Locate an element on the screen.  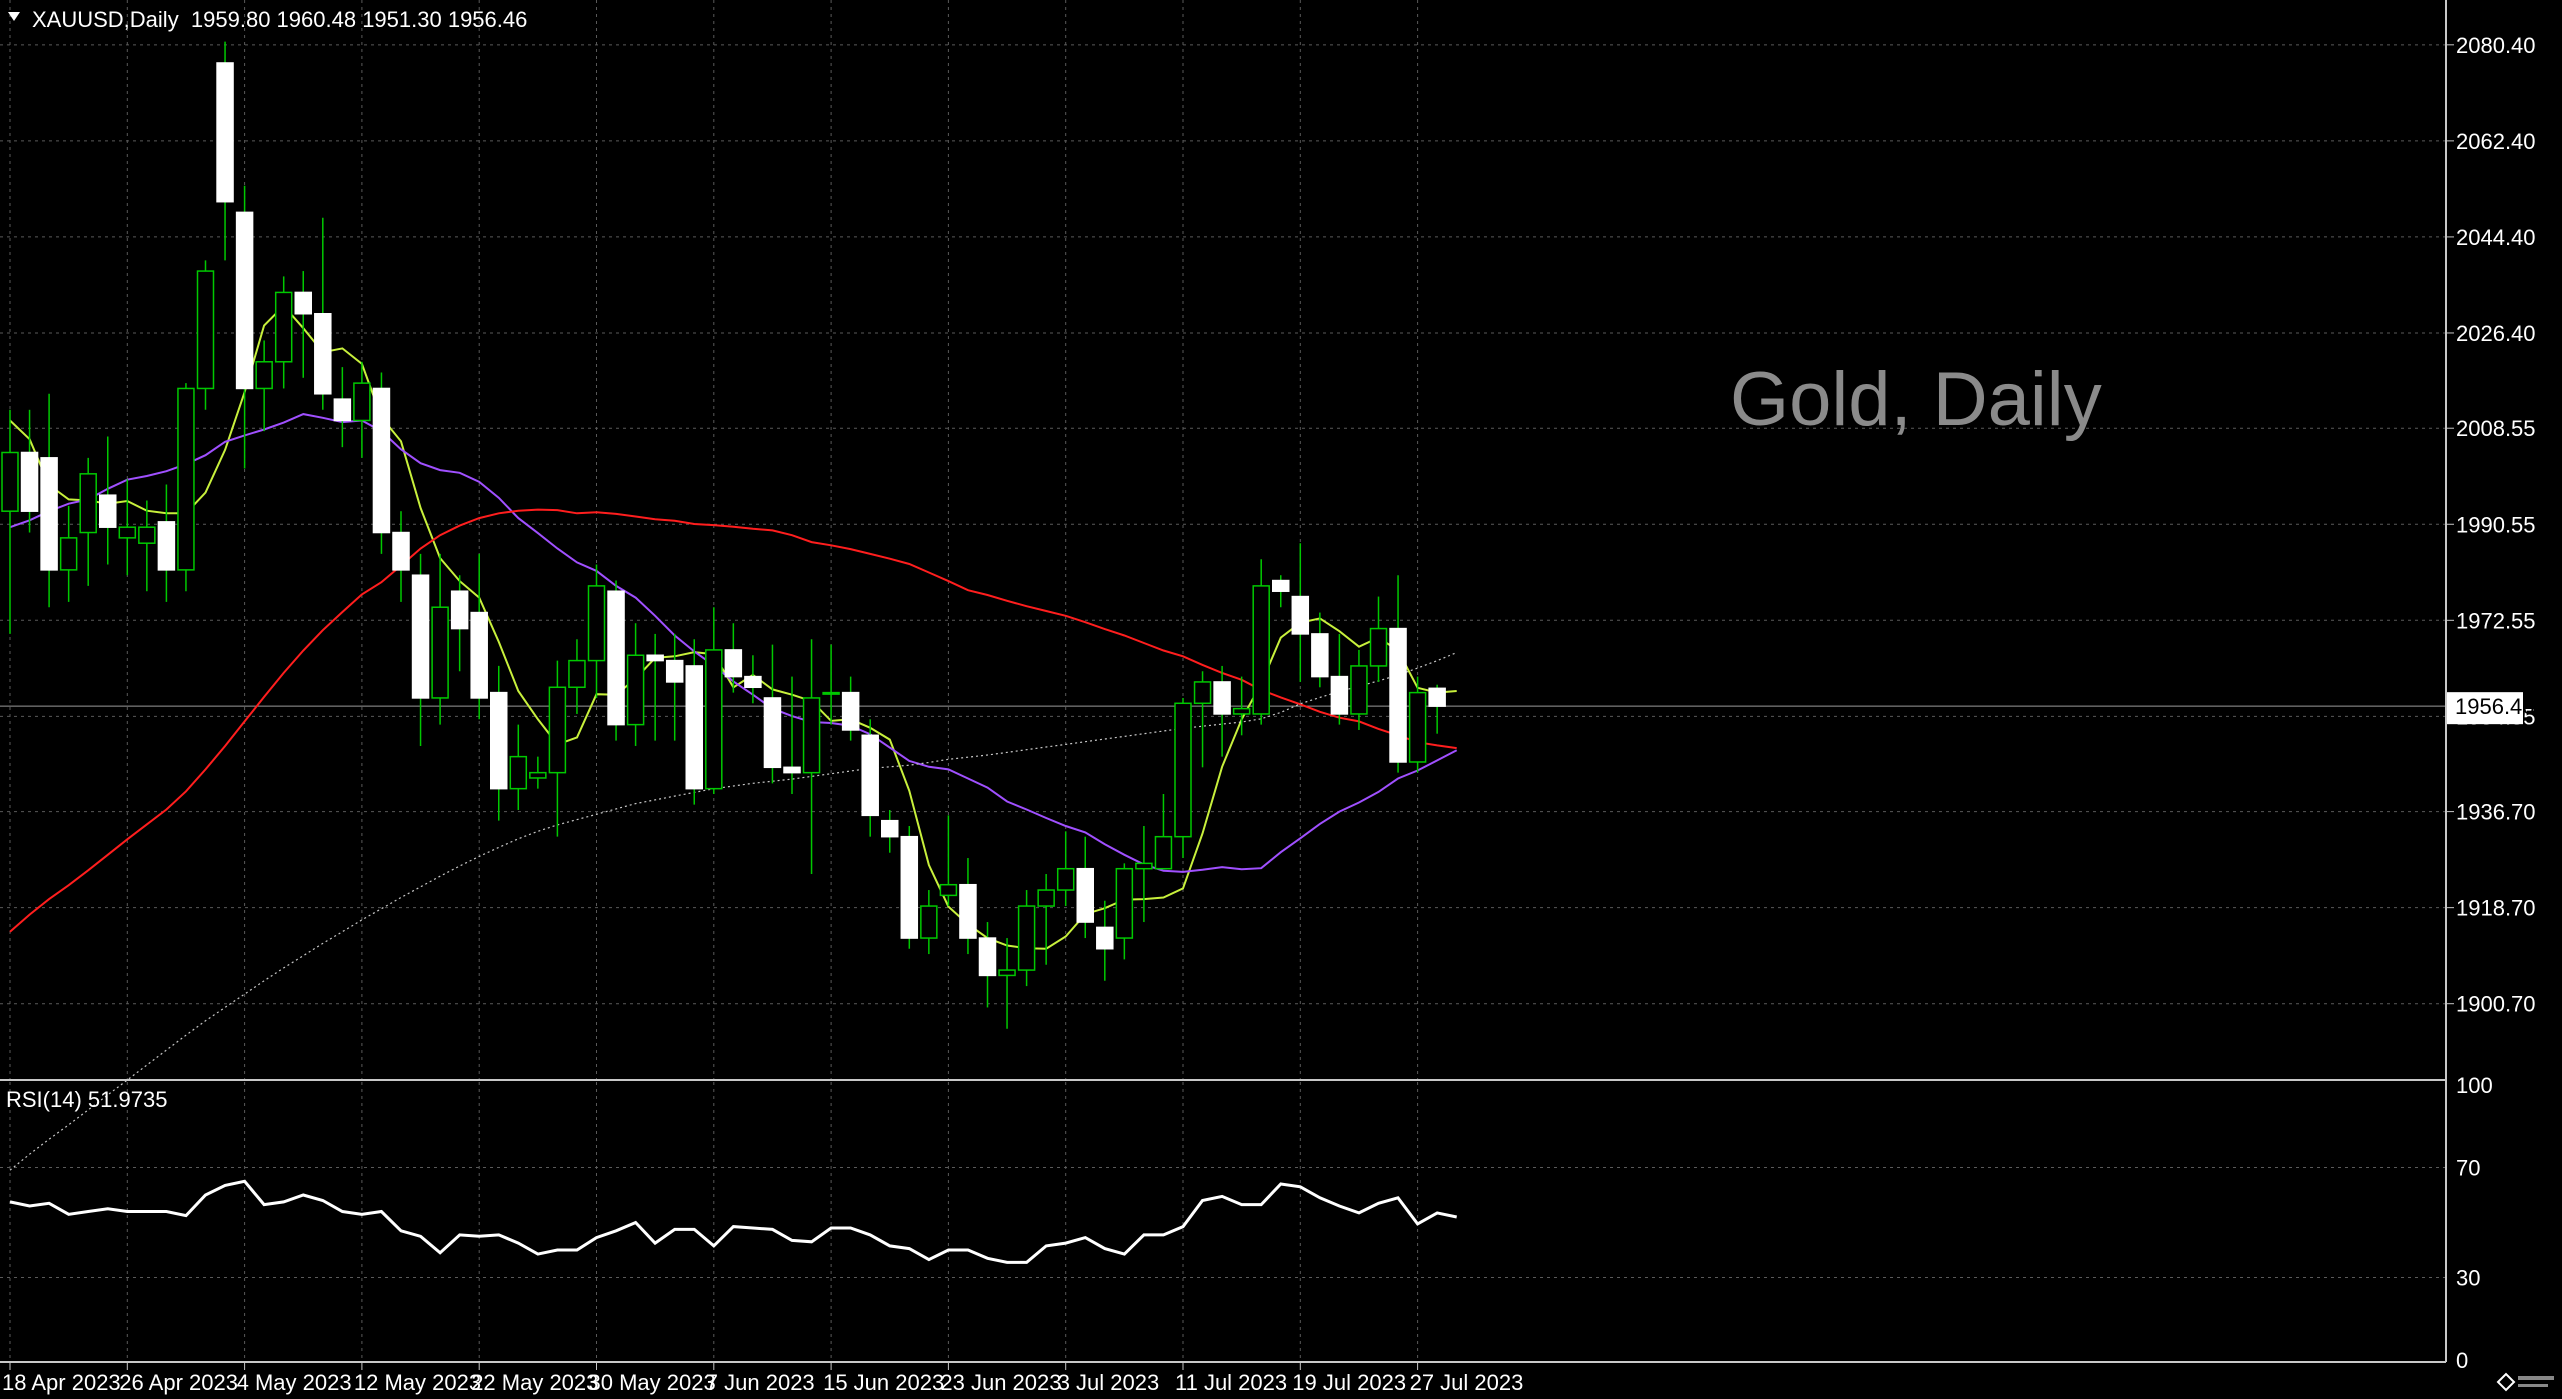
x-tick-label: 22 May 2023 is located at coordinates (534, 1382).